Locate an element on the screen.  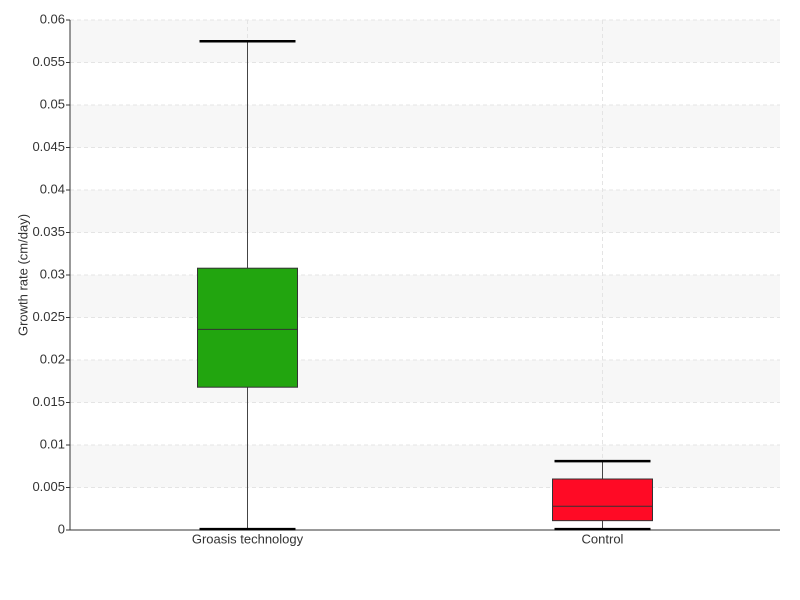
y-tick-label: 0 is located at coordinates (61, 528).